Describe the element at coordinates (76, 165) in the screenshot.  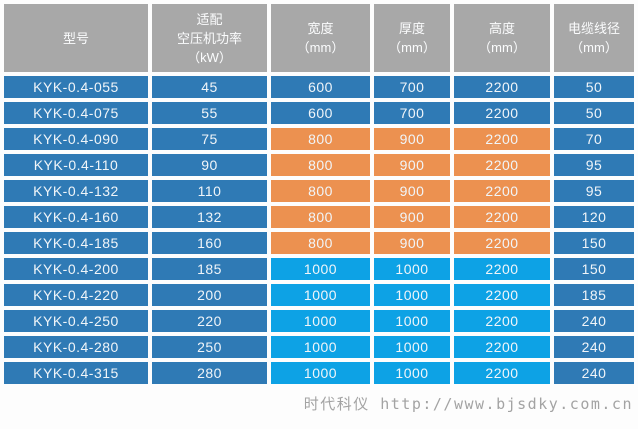
I see `cell-model: KYK-0.4-110` at that location.